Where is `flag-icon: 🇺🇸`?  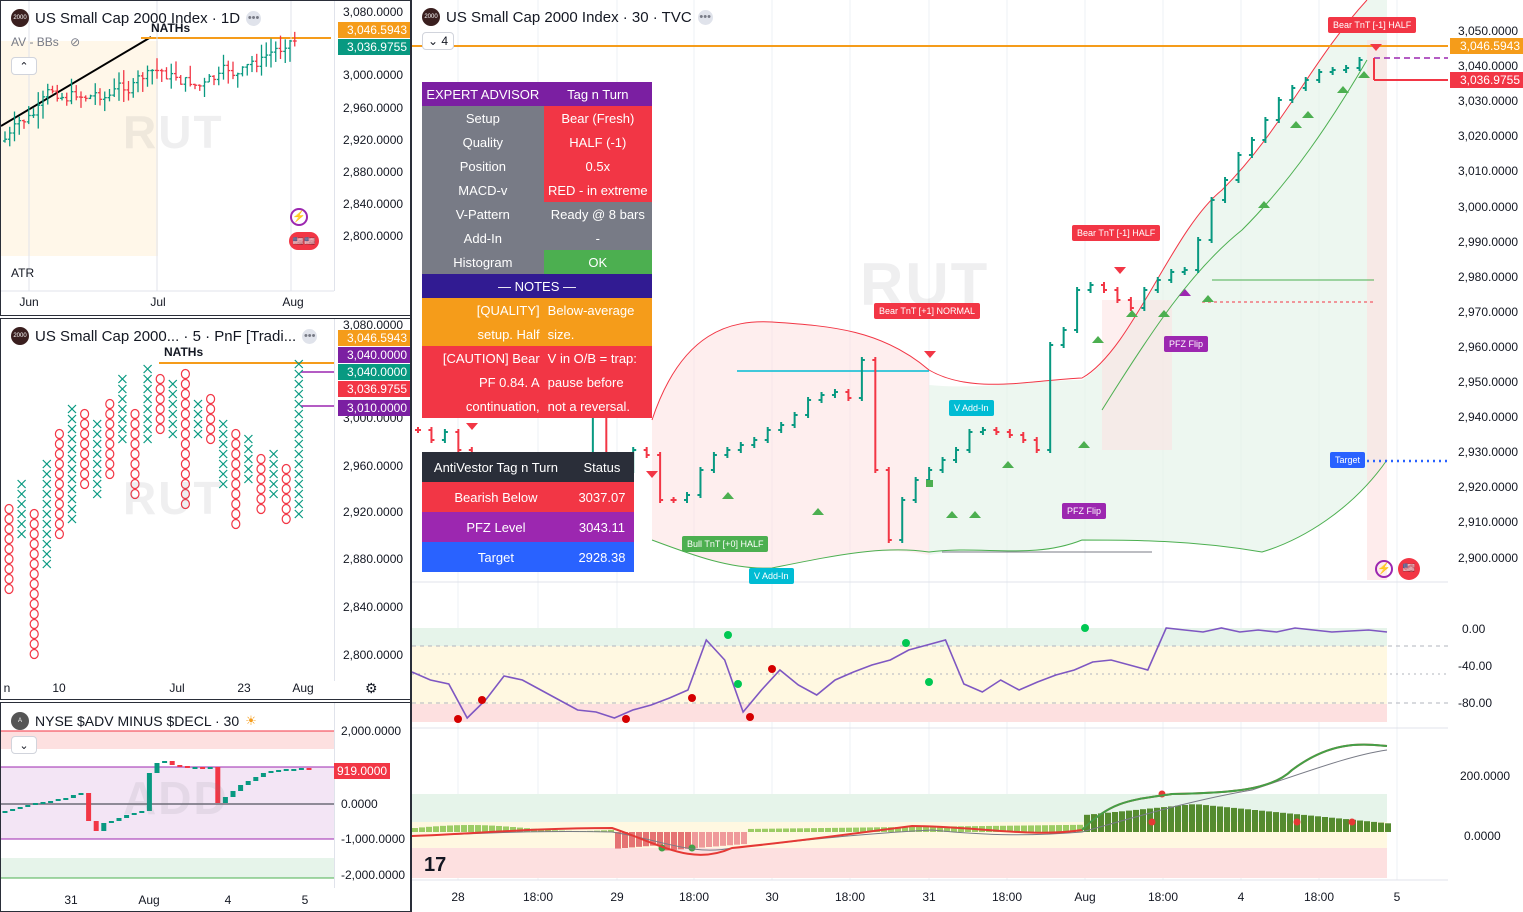
flag-icon: 🇺🇸 is located at coordinates (1409, 569).